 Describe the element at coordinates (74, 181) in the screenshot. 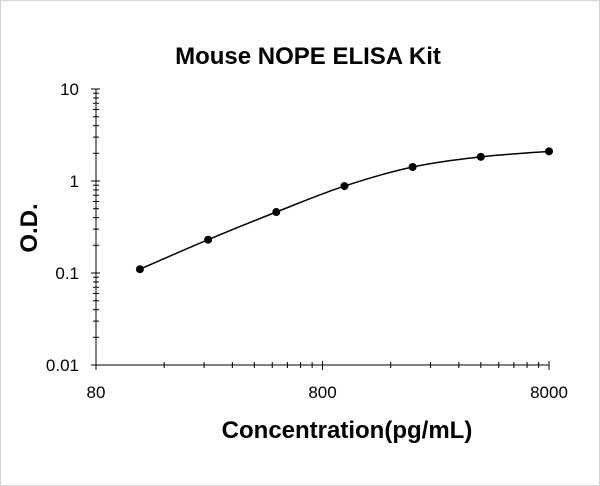

I see `y-tick-label: 1` at that location.